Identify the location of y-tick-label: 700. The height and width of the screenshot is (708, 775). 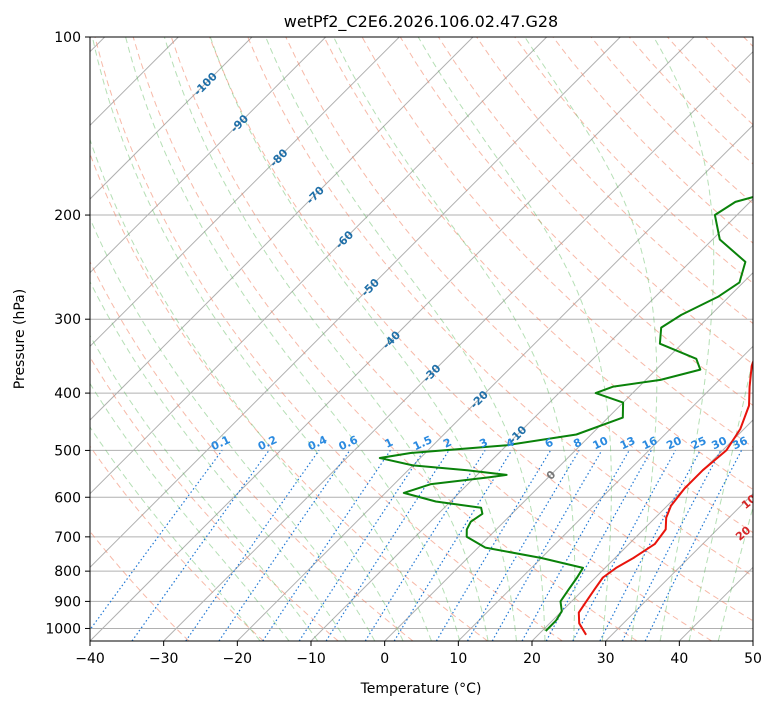
(67, 538).